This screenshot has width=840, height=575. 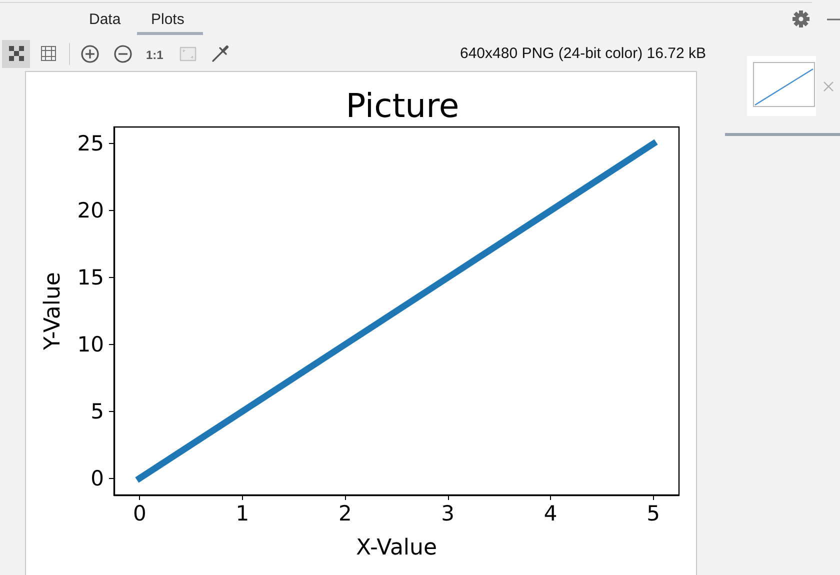 I want to click on chart-title: Picture, so click(x=403, y=105).